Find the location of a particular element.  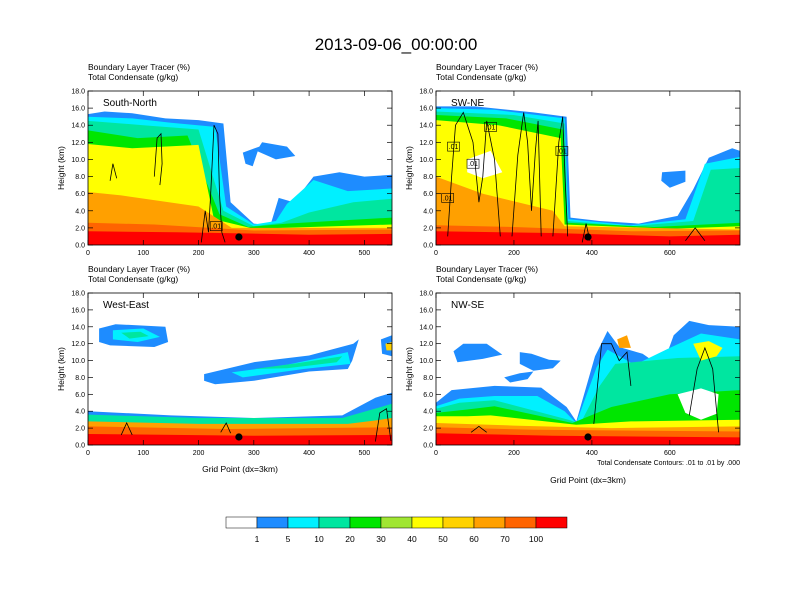

contour-label-box is located at coordinates (447, 198).